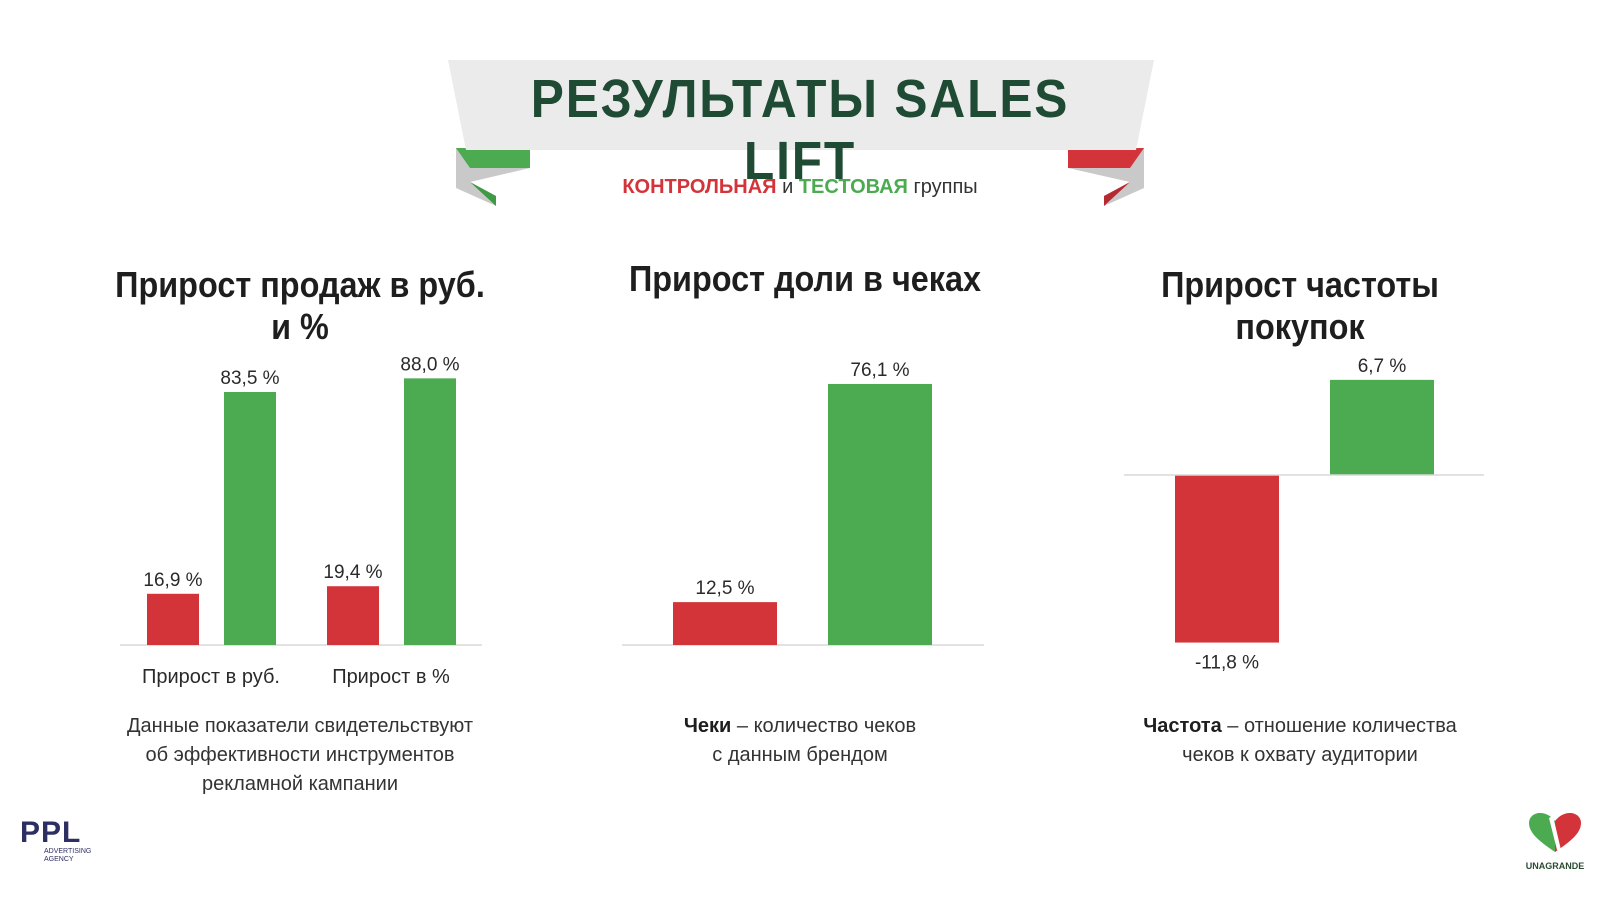 The width and height of the screenshot is (1600, 900). I want to click on ppl-logo: PPL advertising agency, so click(56, 842).